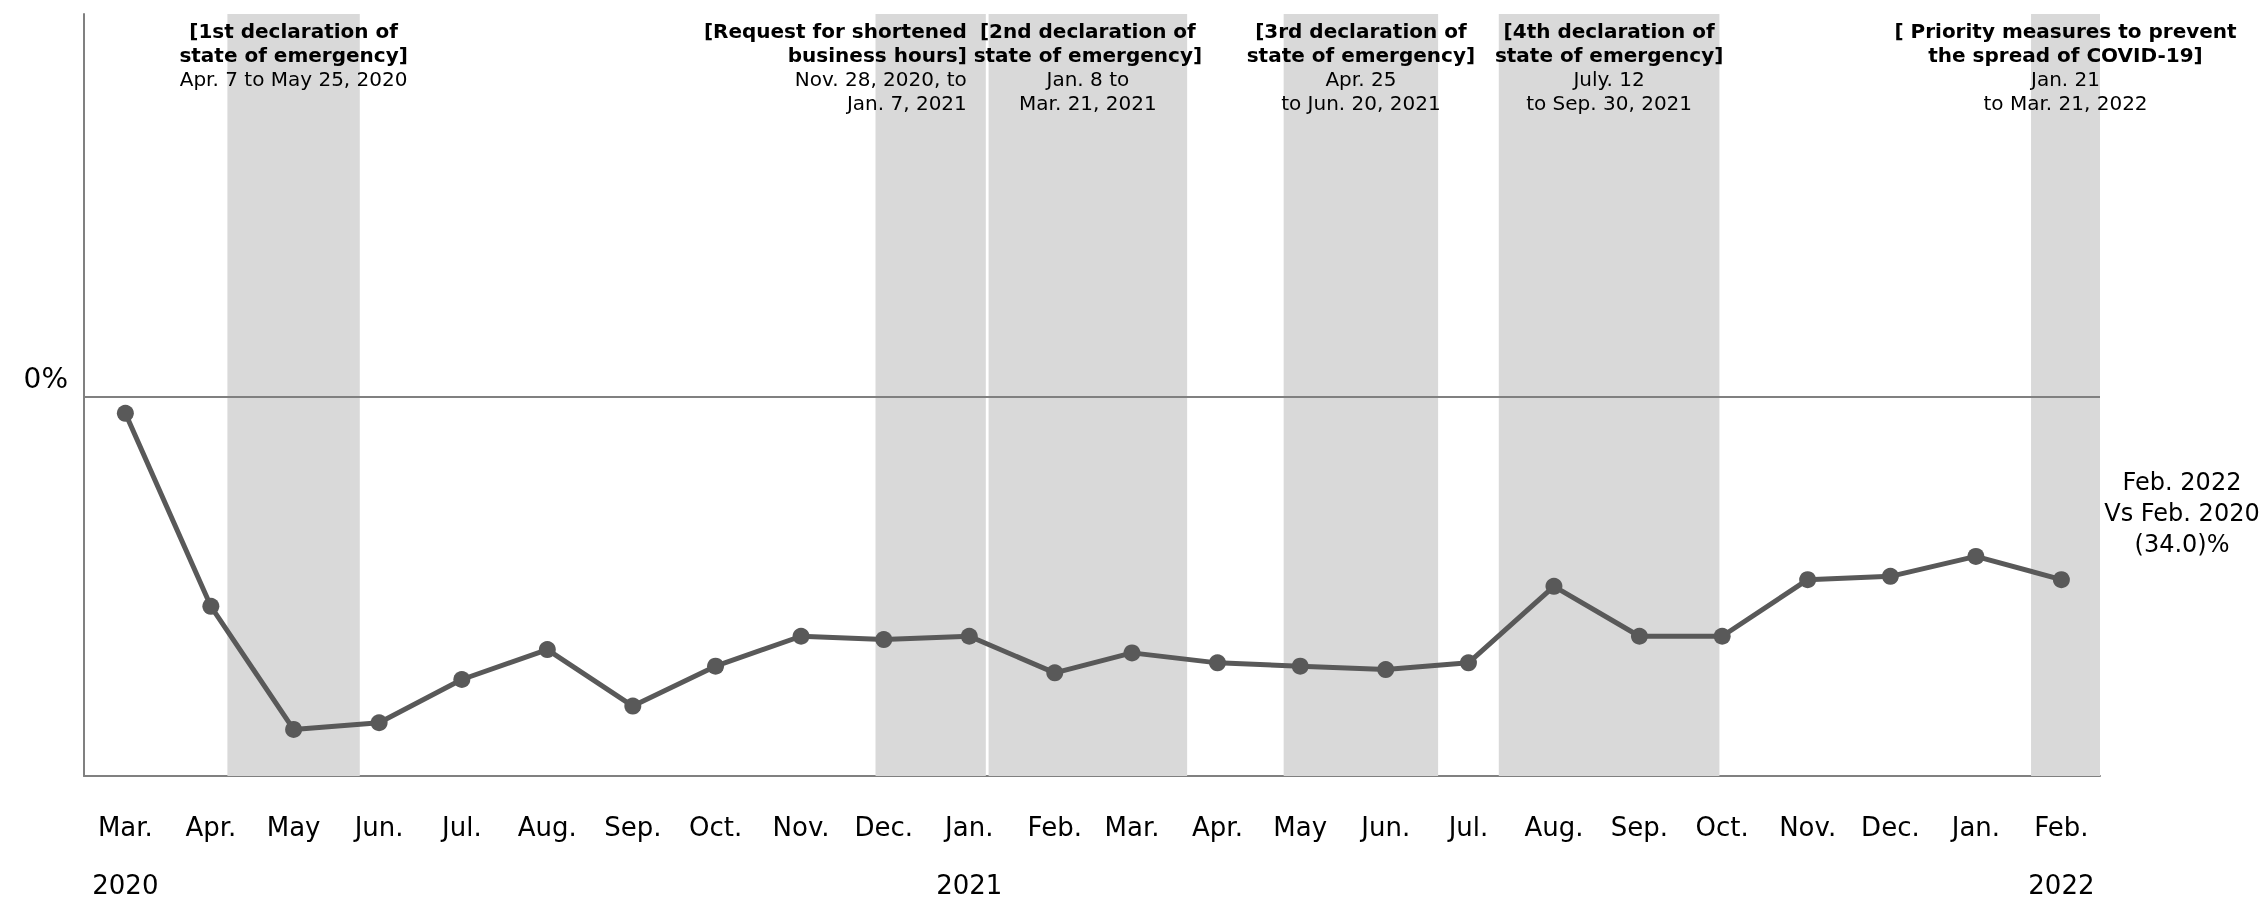 The image size is (2268, 914). Describe the element at coordinates (1361, 67) in the screenshot. I see `band-label: [3rd declaration of state of emergency] Apr. 25 to Jun. 20, 2021` at that location.